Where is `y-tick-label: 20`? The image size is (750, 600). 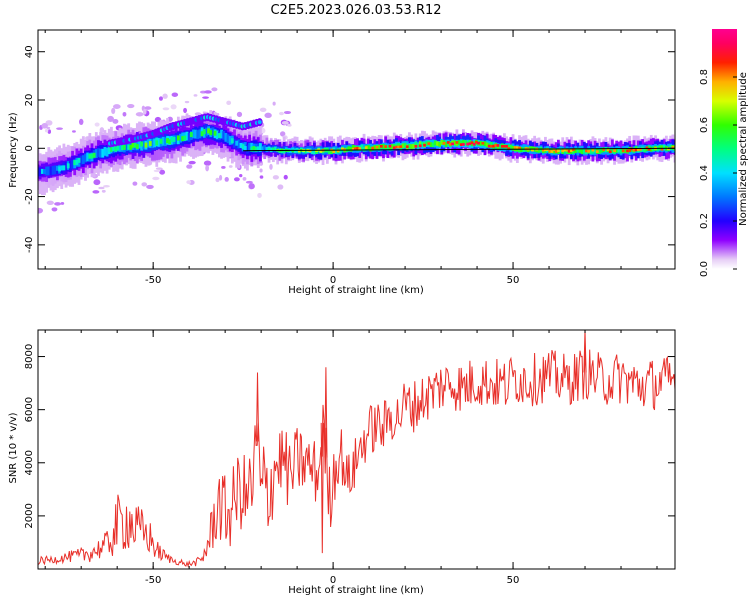 y-tick-label: 20 is located at coordinates (29, 100).